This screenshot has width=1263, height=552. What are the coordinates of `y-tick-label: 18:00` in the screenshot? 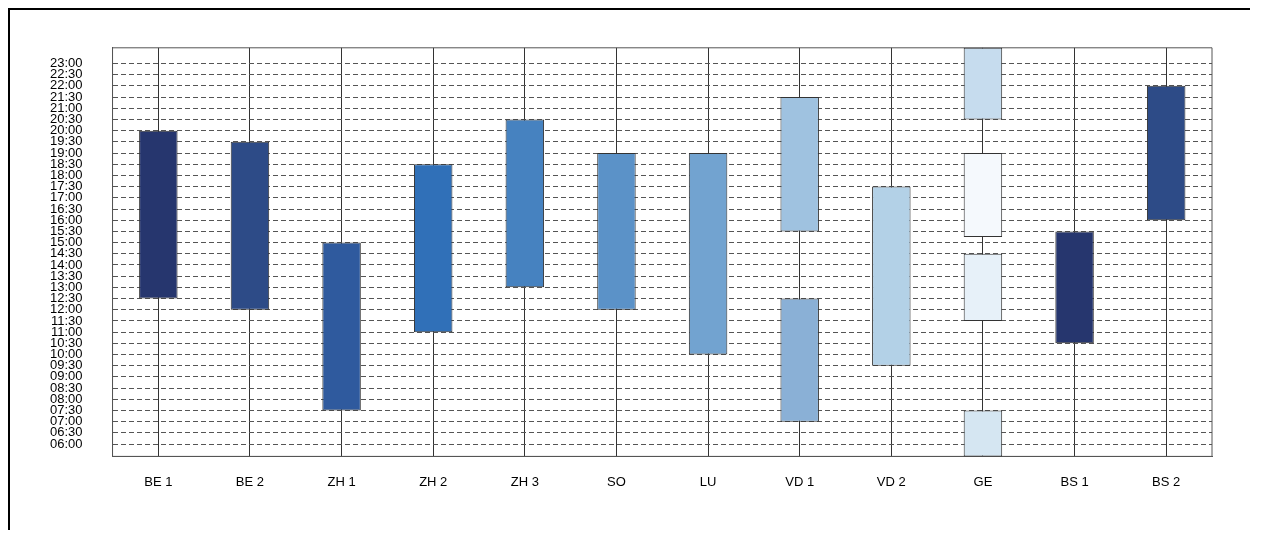 It's located at (66, 174).